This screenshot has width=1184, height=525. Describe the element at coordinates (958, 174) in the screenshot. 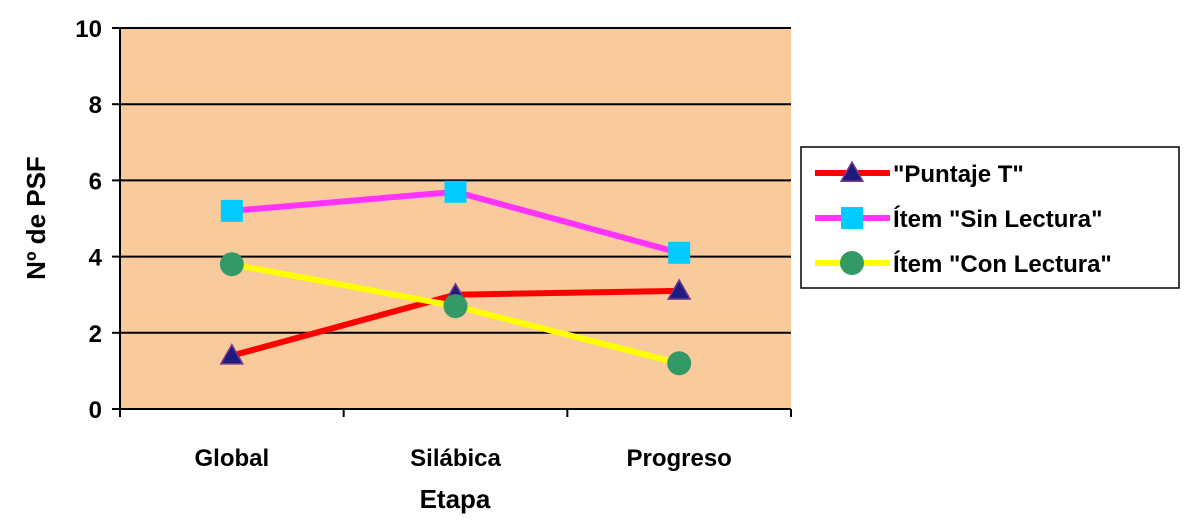

I see `legend-label: "Puntaje T"` at that location.